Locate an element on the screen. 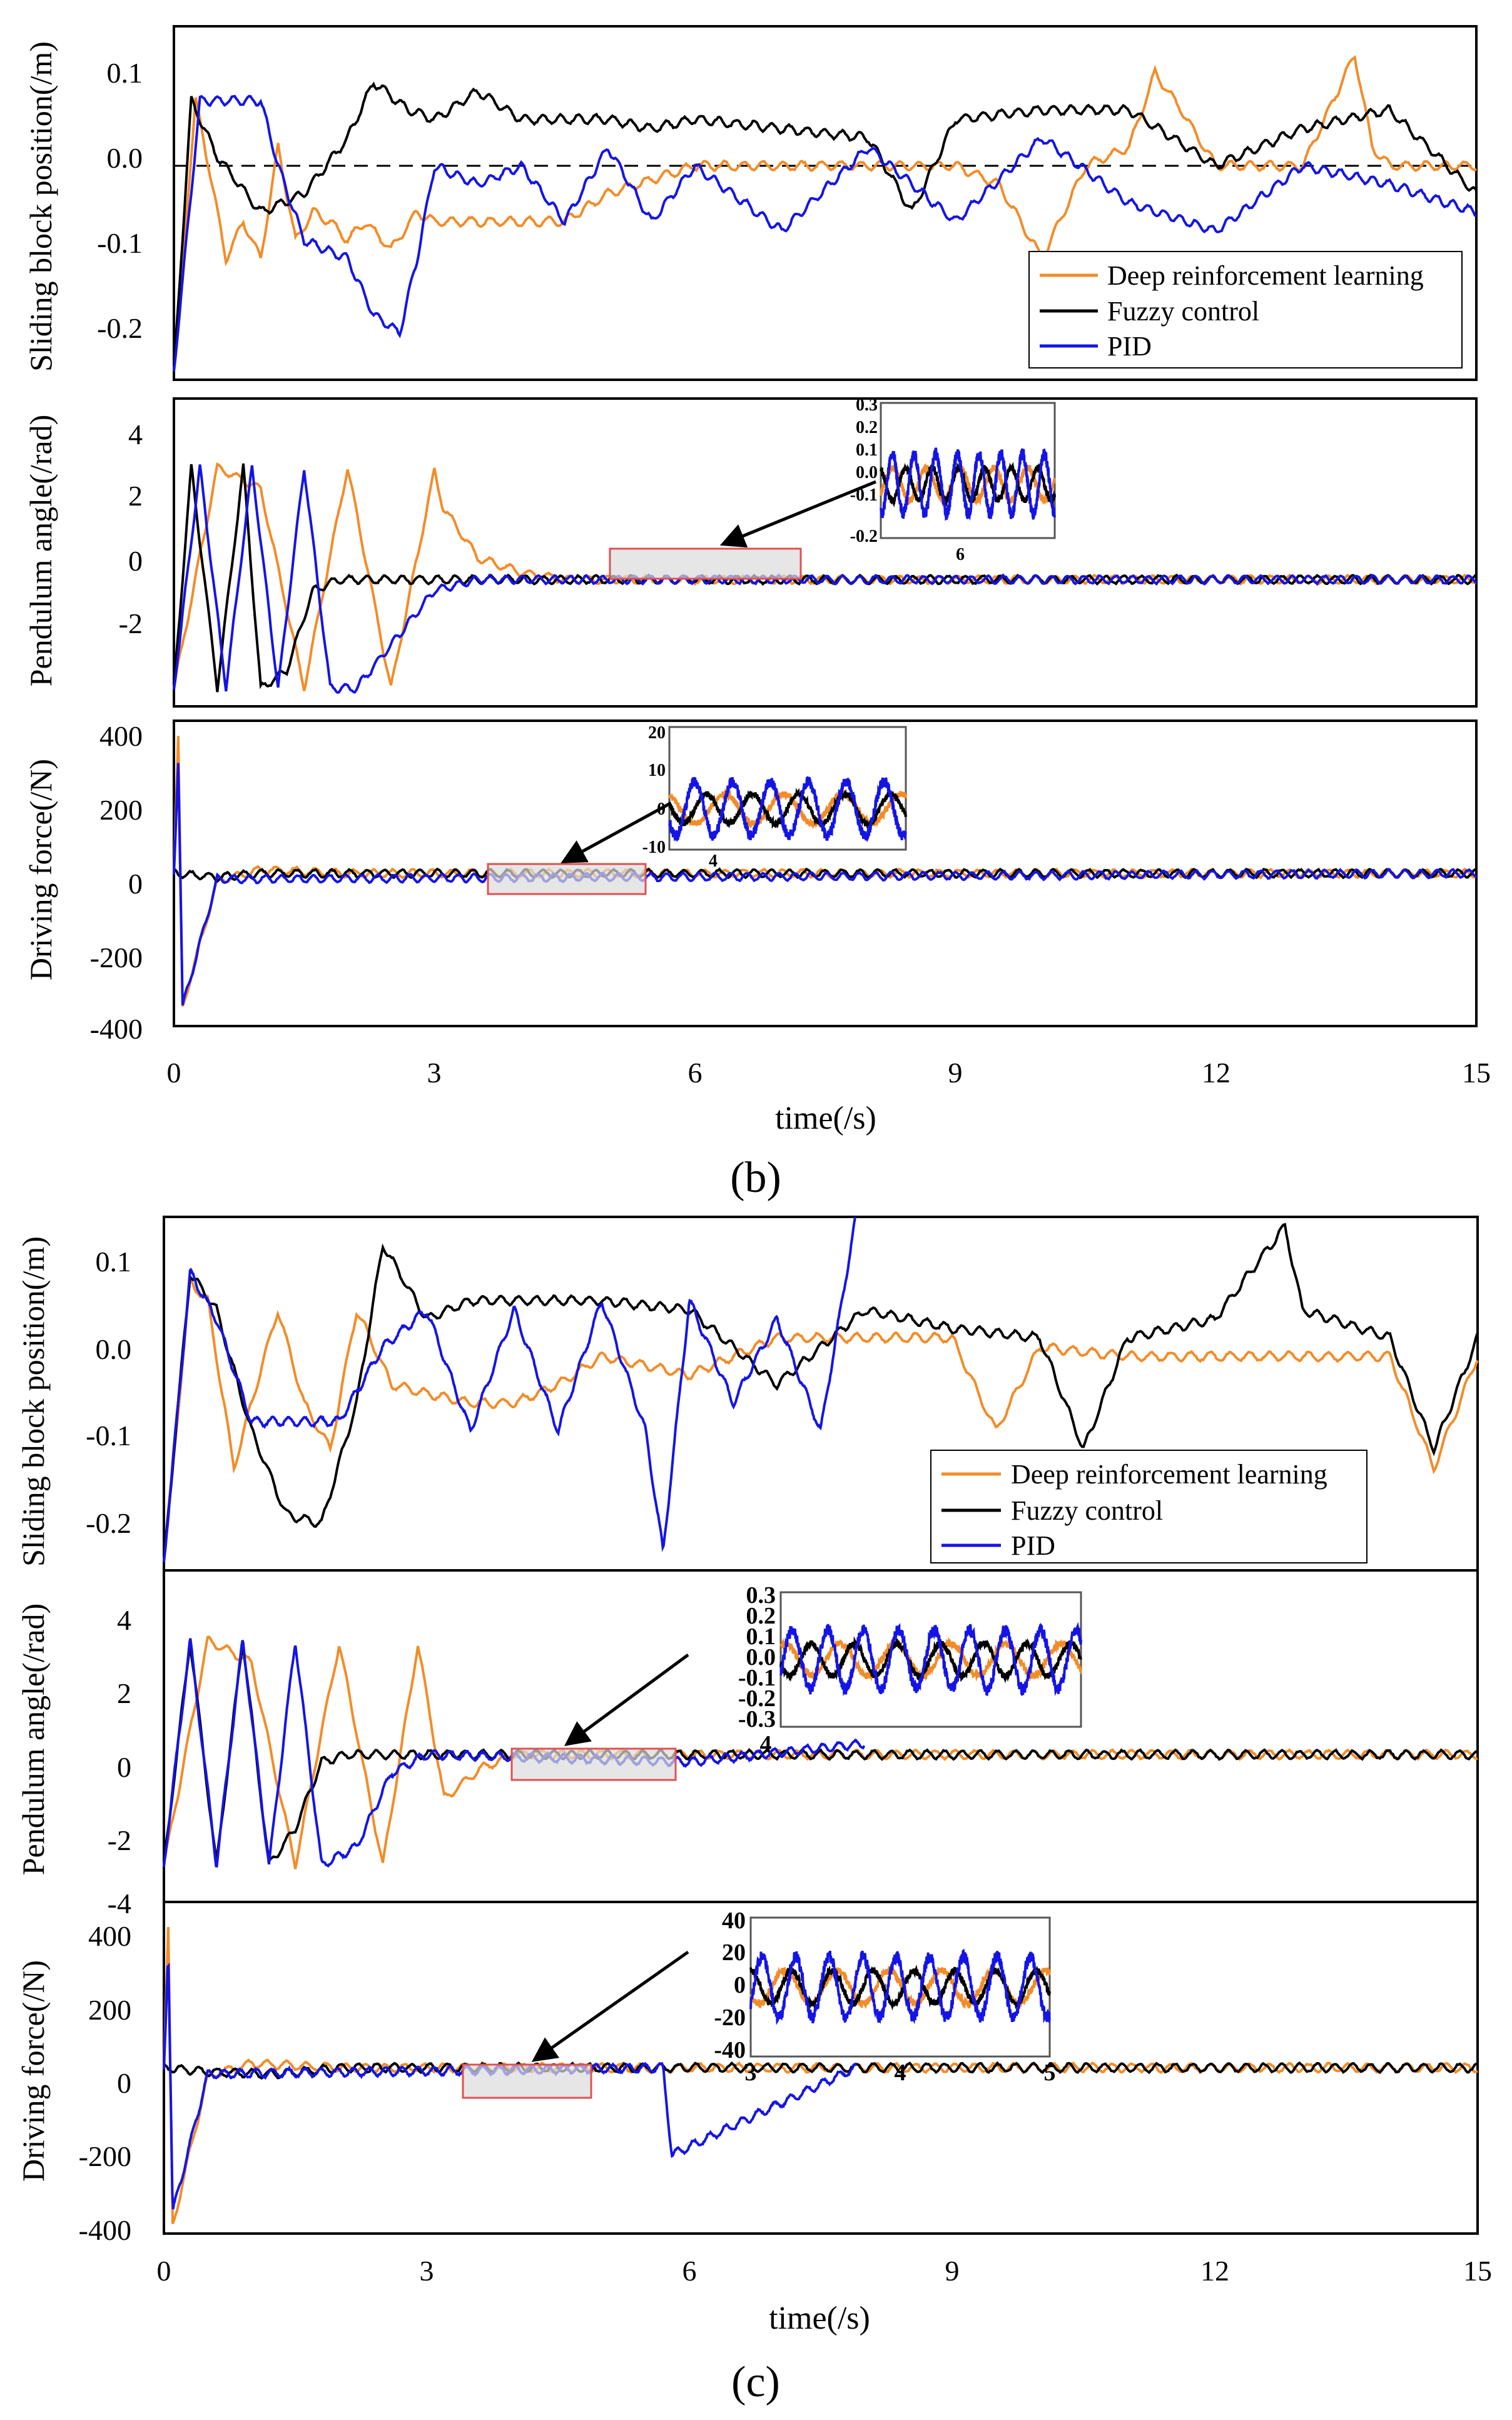  c-s3-inset-xtick-1: 4 is located at coordinates (900, 2073).